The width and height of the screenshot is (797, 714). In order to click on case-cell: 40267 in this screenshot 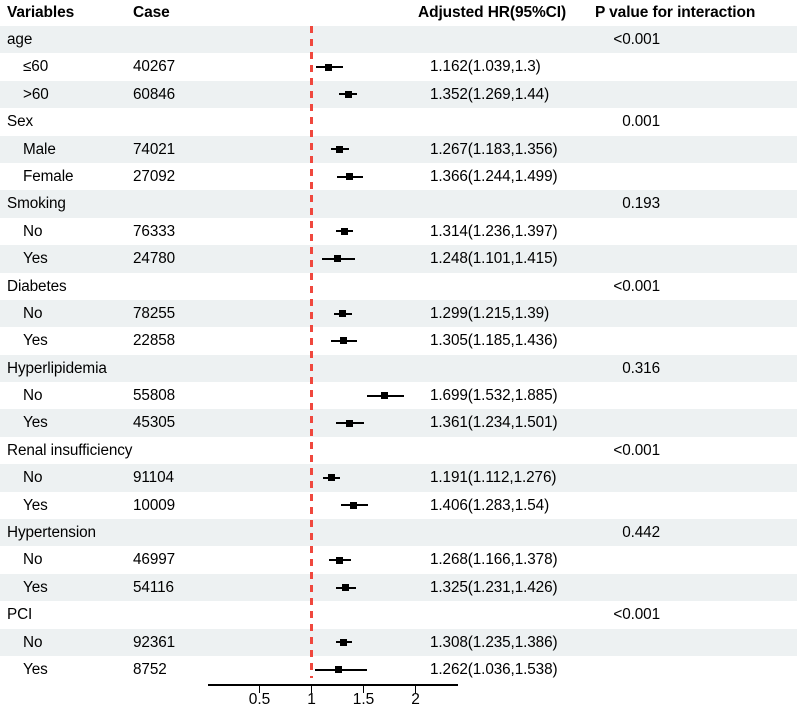, I will do `click(154, 67)`.